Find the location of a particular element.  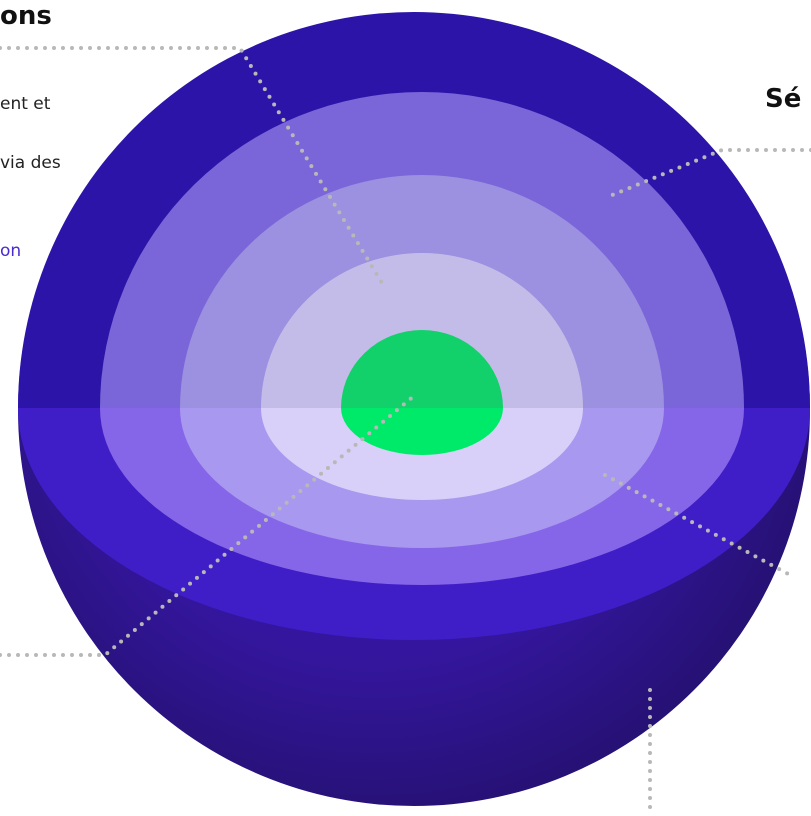

left-text: via des is located at coordinates (30, 163).